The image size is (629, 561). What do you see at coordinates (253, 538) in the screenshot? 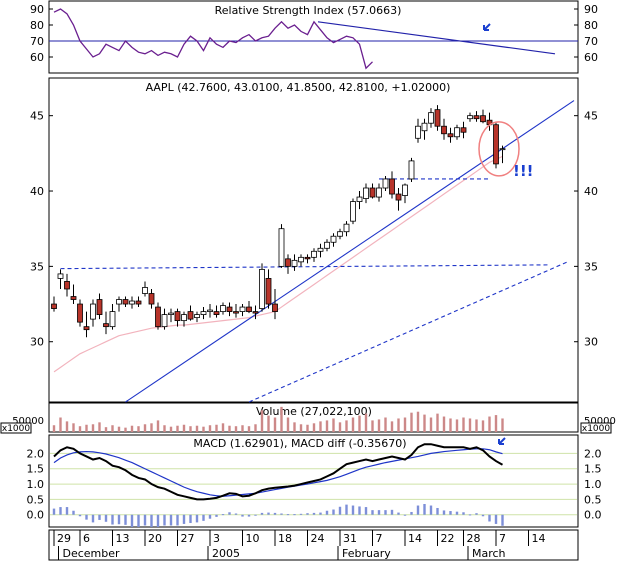
I see `x-tick-label: 10` at bounding box center [253, 538].